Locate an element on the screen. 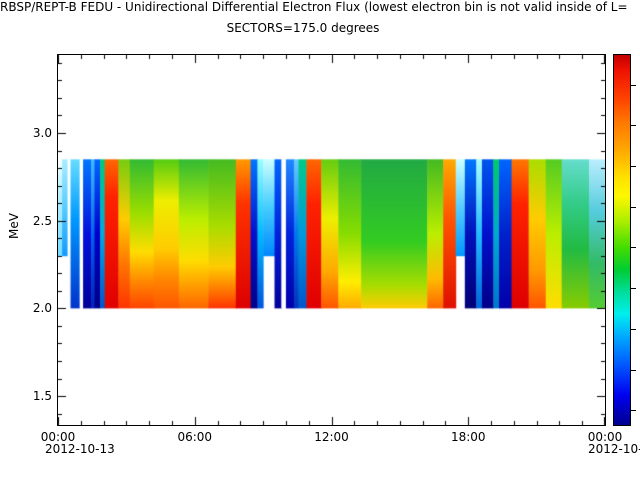  x-tick-label: 06:00 is located at coordinates (195, 437).